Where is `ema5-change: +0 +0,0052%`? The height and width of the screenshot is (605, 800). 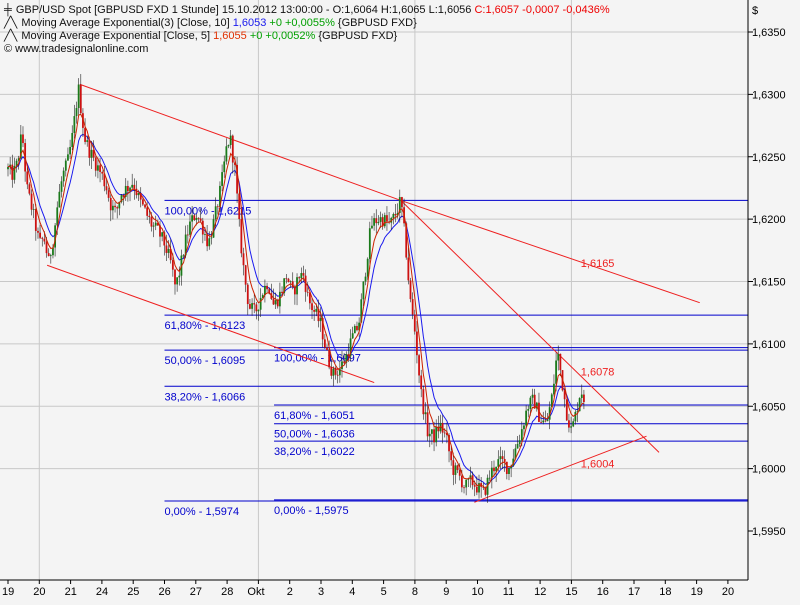 ema5-change: +0 +0,0052% is located at coordinates (281, 36).